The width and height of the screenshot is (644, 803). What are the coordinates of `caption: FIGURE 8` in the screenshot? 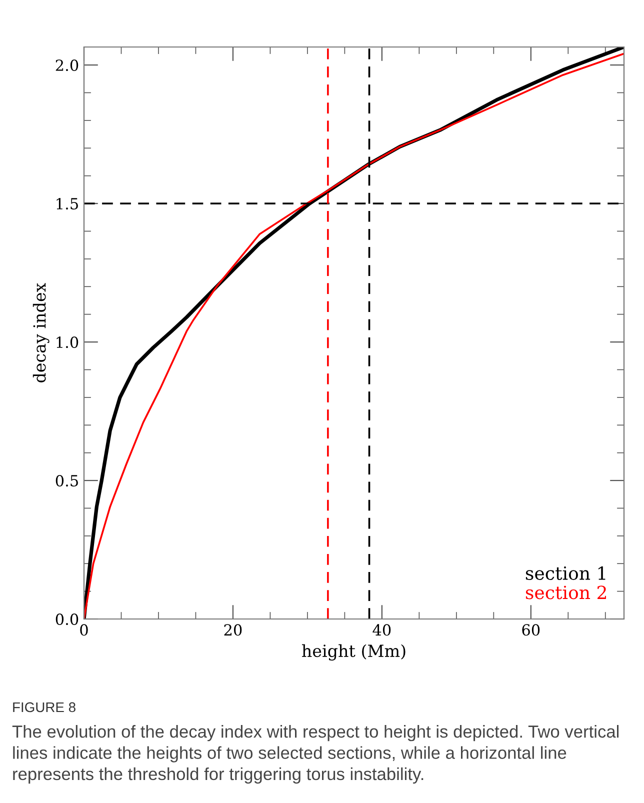 It's located at (44, 707).